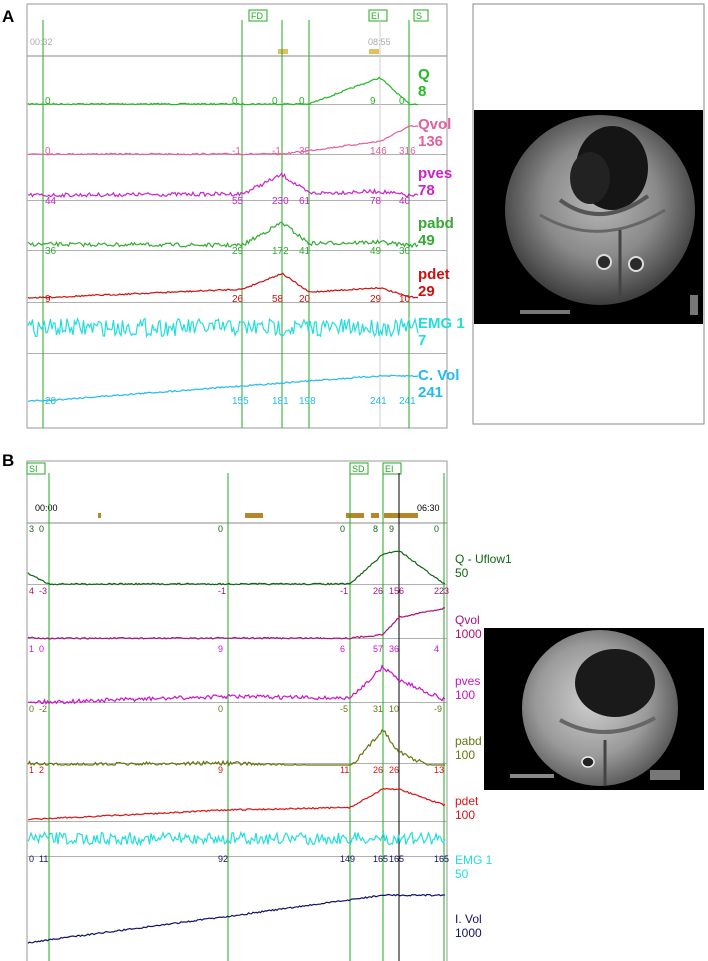 The image size is (708, 961). Describe the element at coordinates (46, 508) in the screenshot. I see `time-start-label: 00:00` at that location.